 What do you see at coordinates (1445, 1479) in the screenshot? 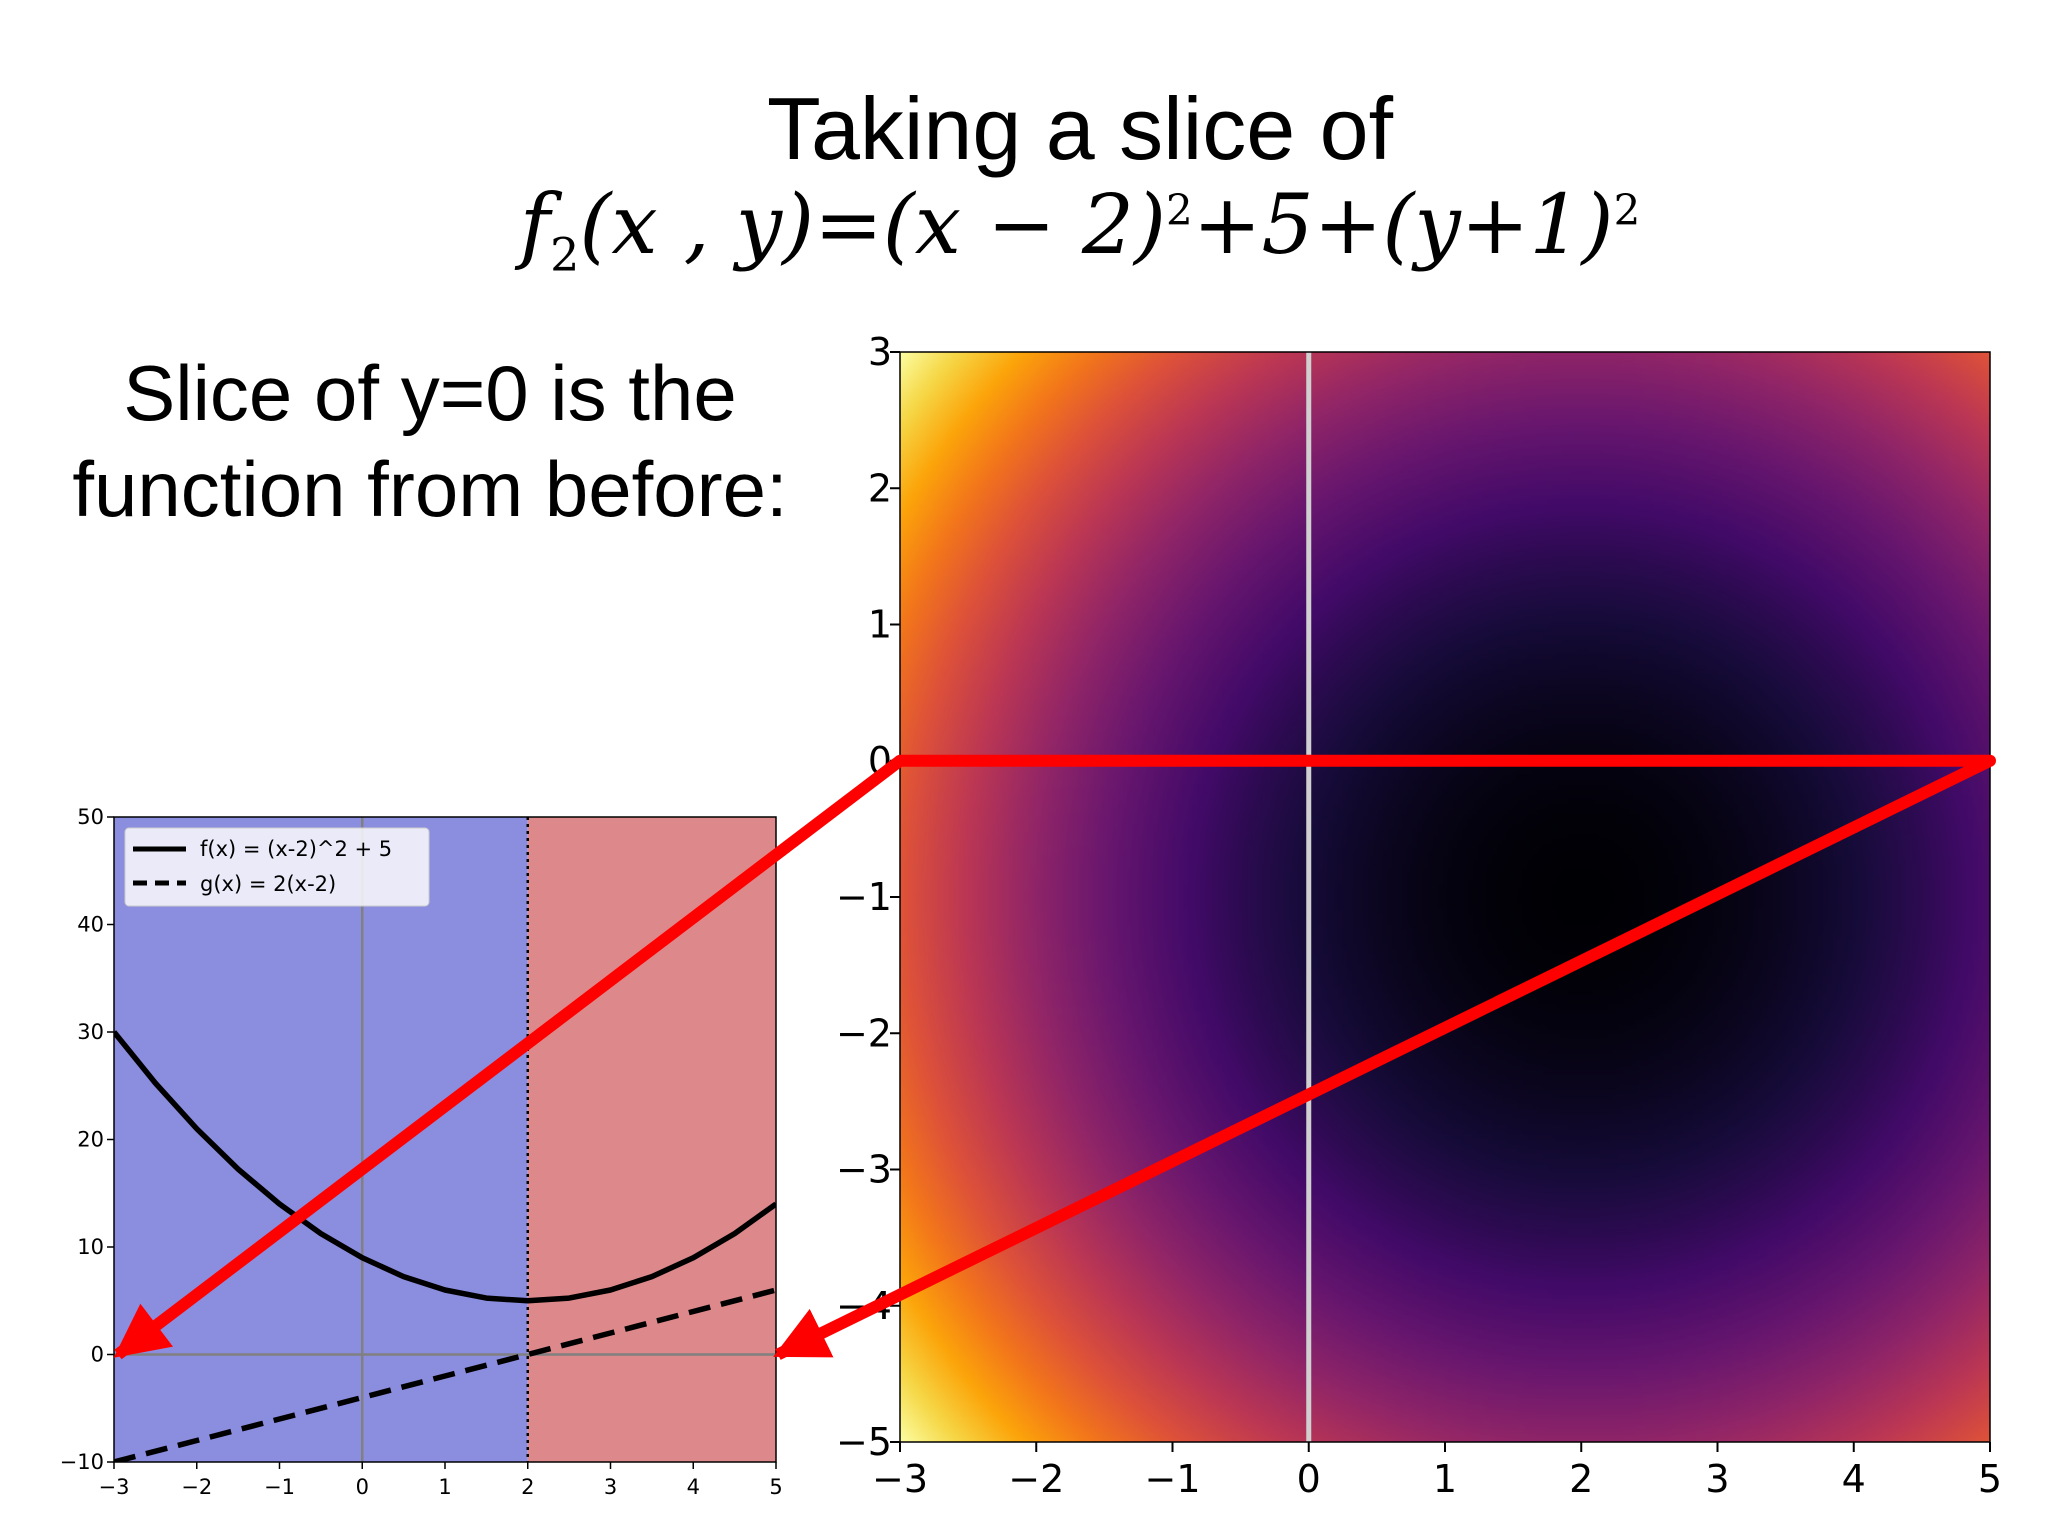
I see `heatmap-x-tick-label: 1` at bounding box center [1445, 1479].